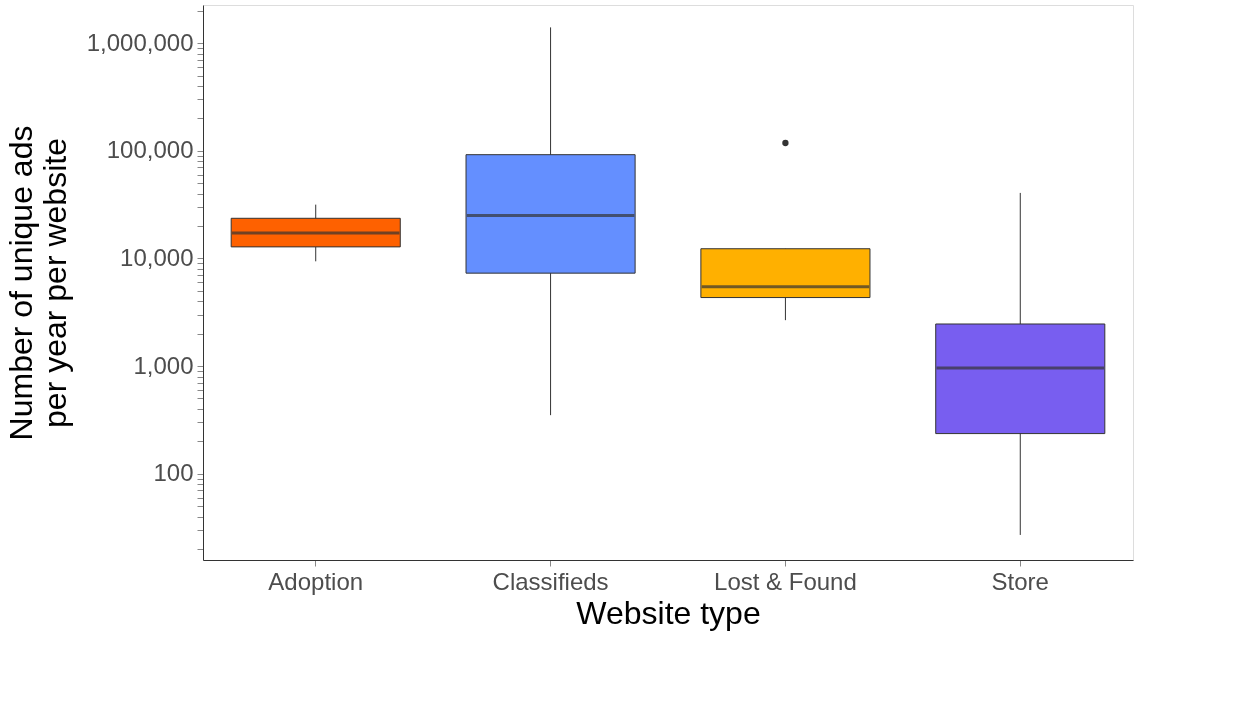 This screenshot has width=1249, height=708. Describe the element at coordinates (150, 150) in the screenshot. I see `y-tick-label: 100,000` at that location.